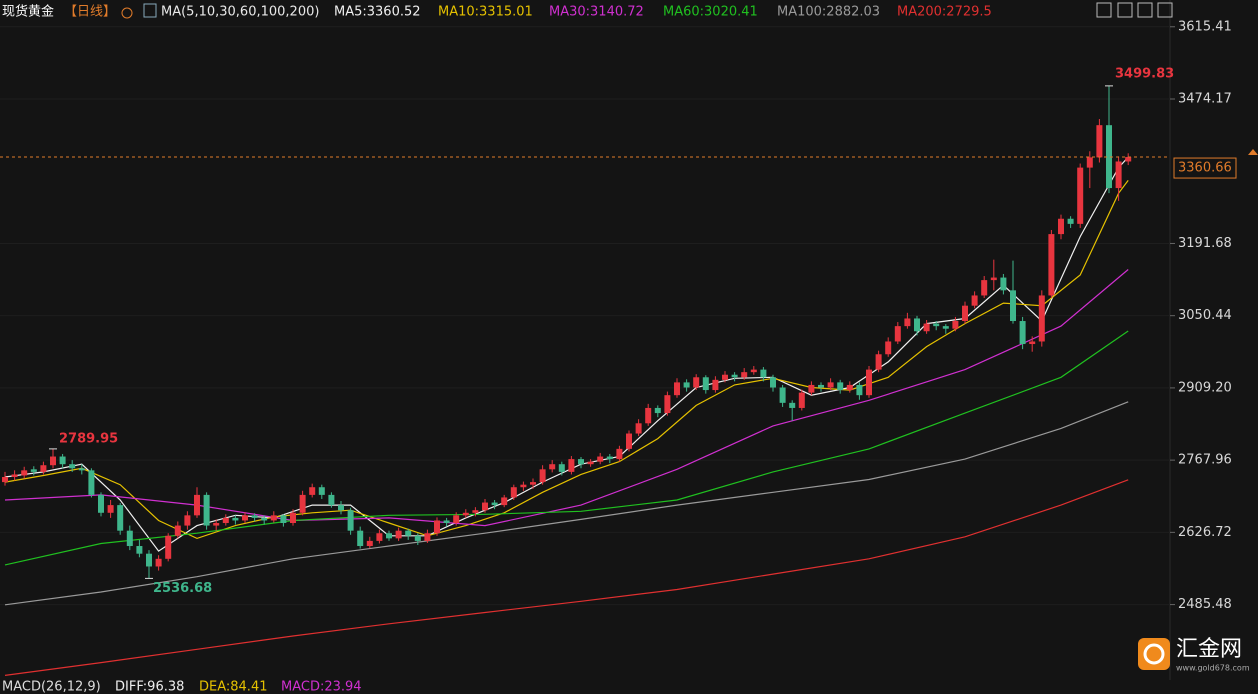 This screenshot has height=694, width=1258. Describe the element at coordinates (1205, 26) in the screenshot. I see `y-tick-label: 3615.41` at that location.